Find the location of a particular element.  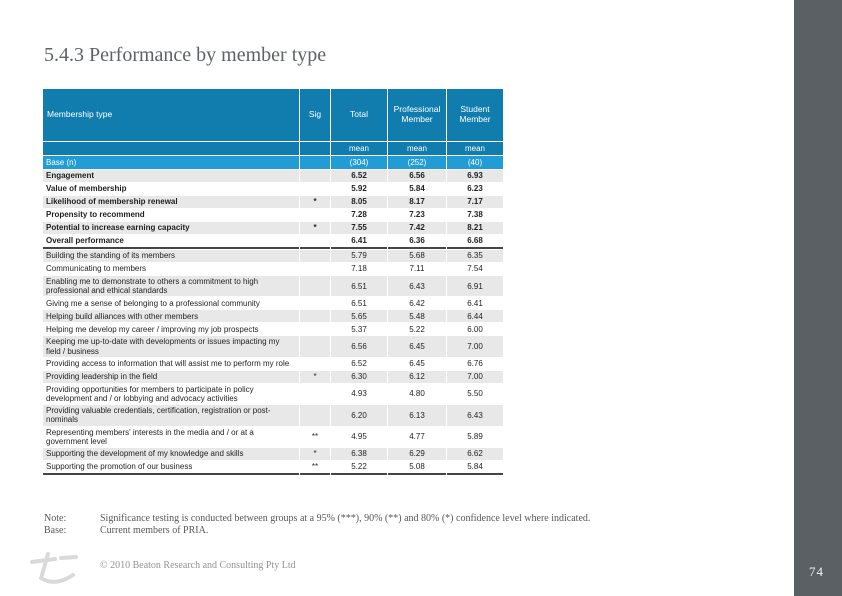

professional-value: 6.56 is located at coordinates (417, 176).